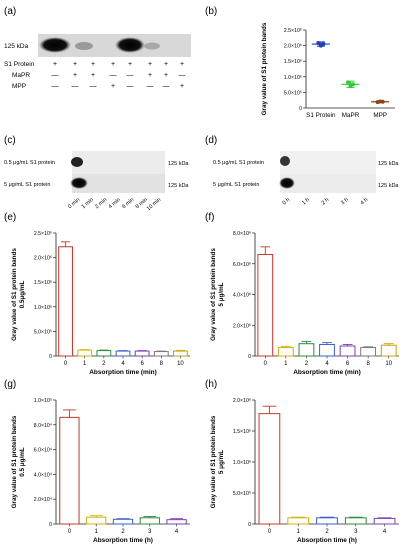  I want to click on panel-label: (h), so click(211, 384).